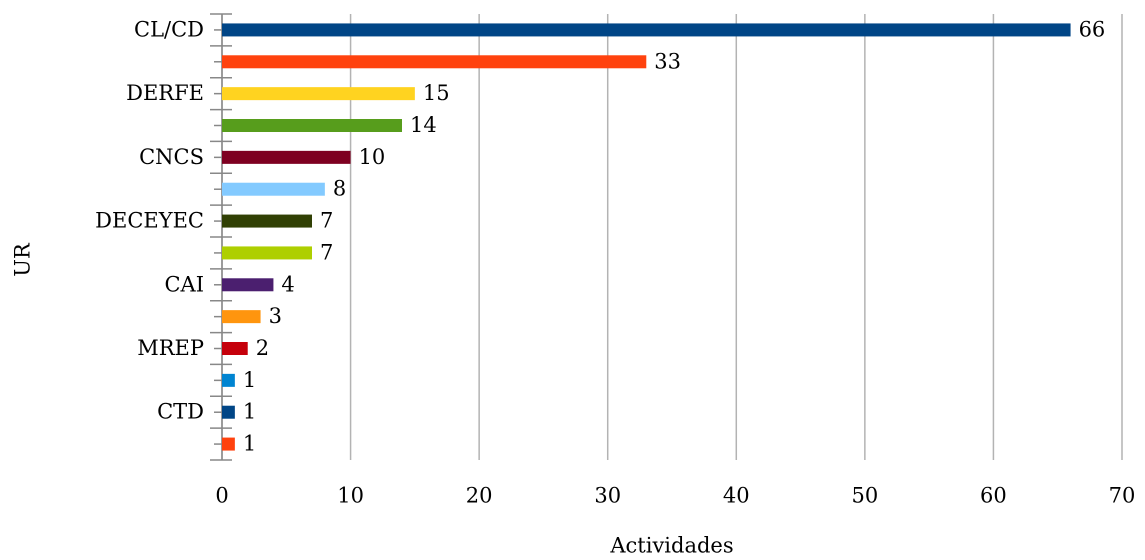 The height and width of the screenshot is (560, 1145). Describe the element at coordinates (372, 157) in the screenshot. I see `value-label: 10` at that location.